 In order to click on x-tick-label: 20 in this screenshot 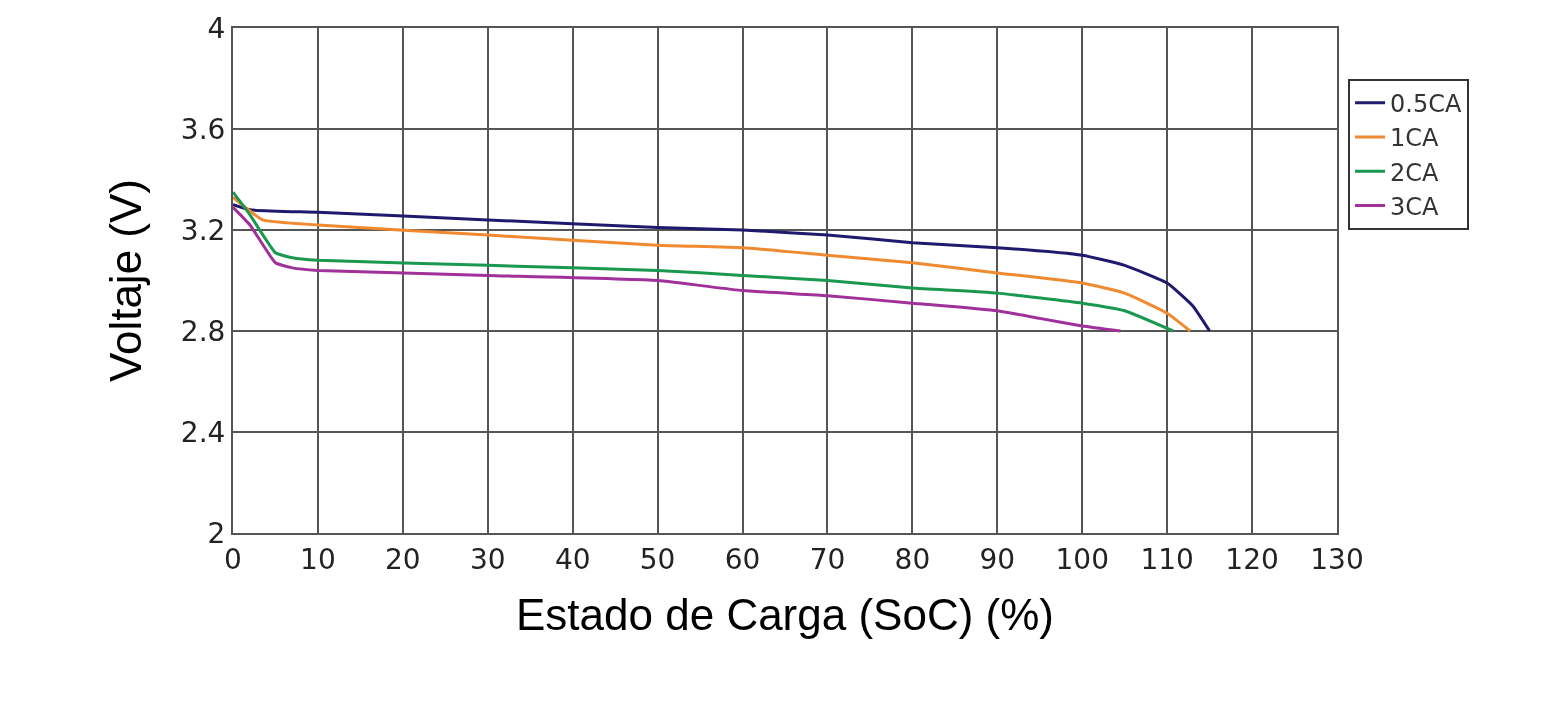, I will do `click(403, 559)`.